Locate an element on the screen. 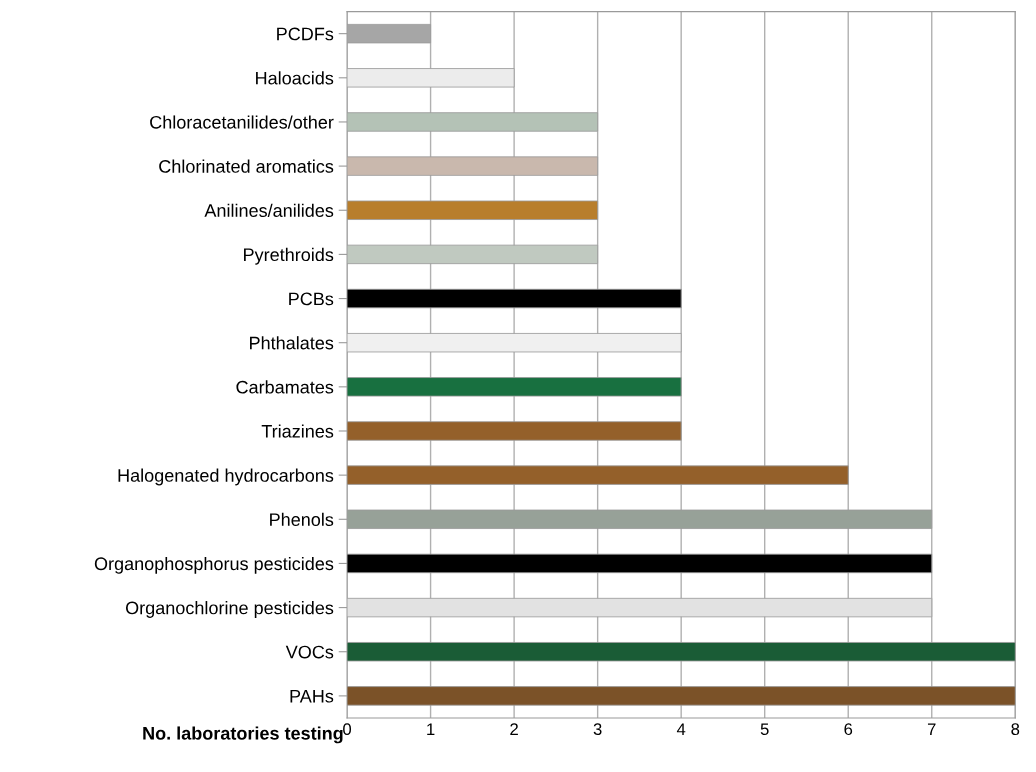 This screenshot has width=1036, height=772. y-tick-label: Triazines is located at coordinates (297, 431).